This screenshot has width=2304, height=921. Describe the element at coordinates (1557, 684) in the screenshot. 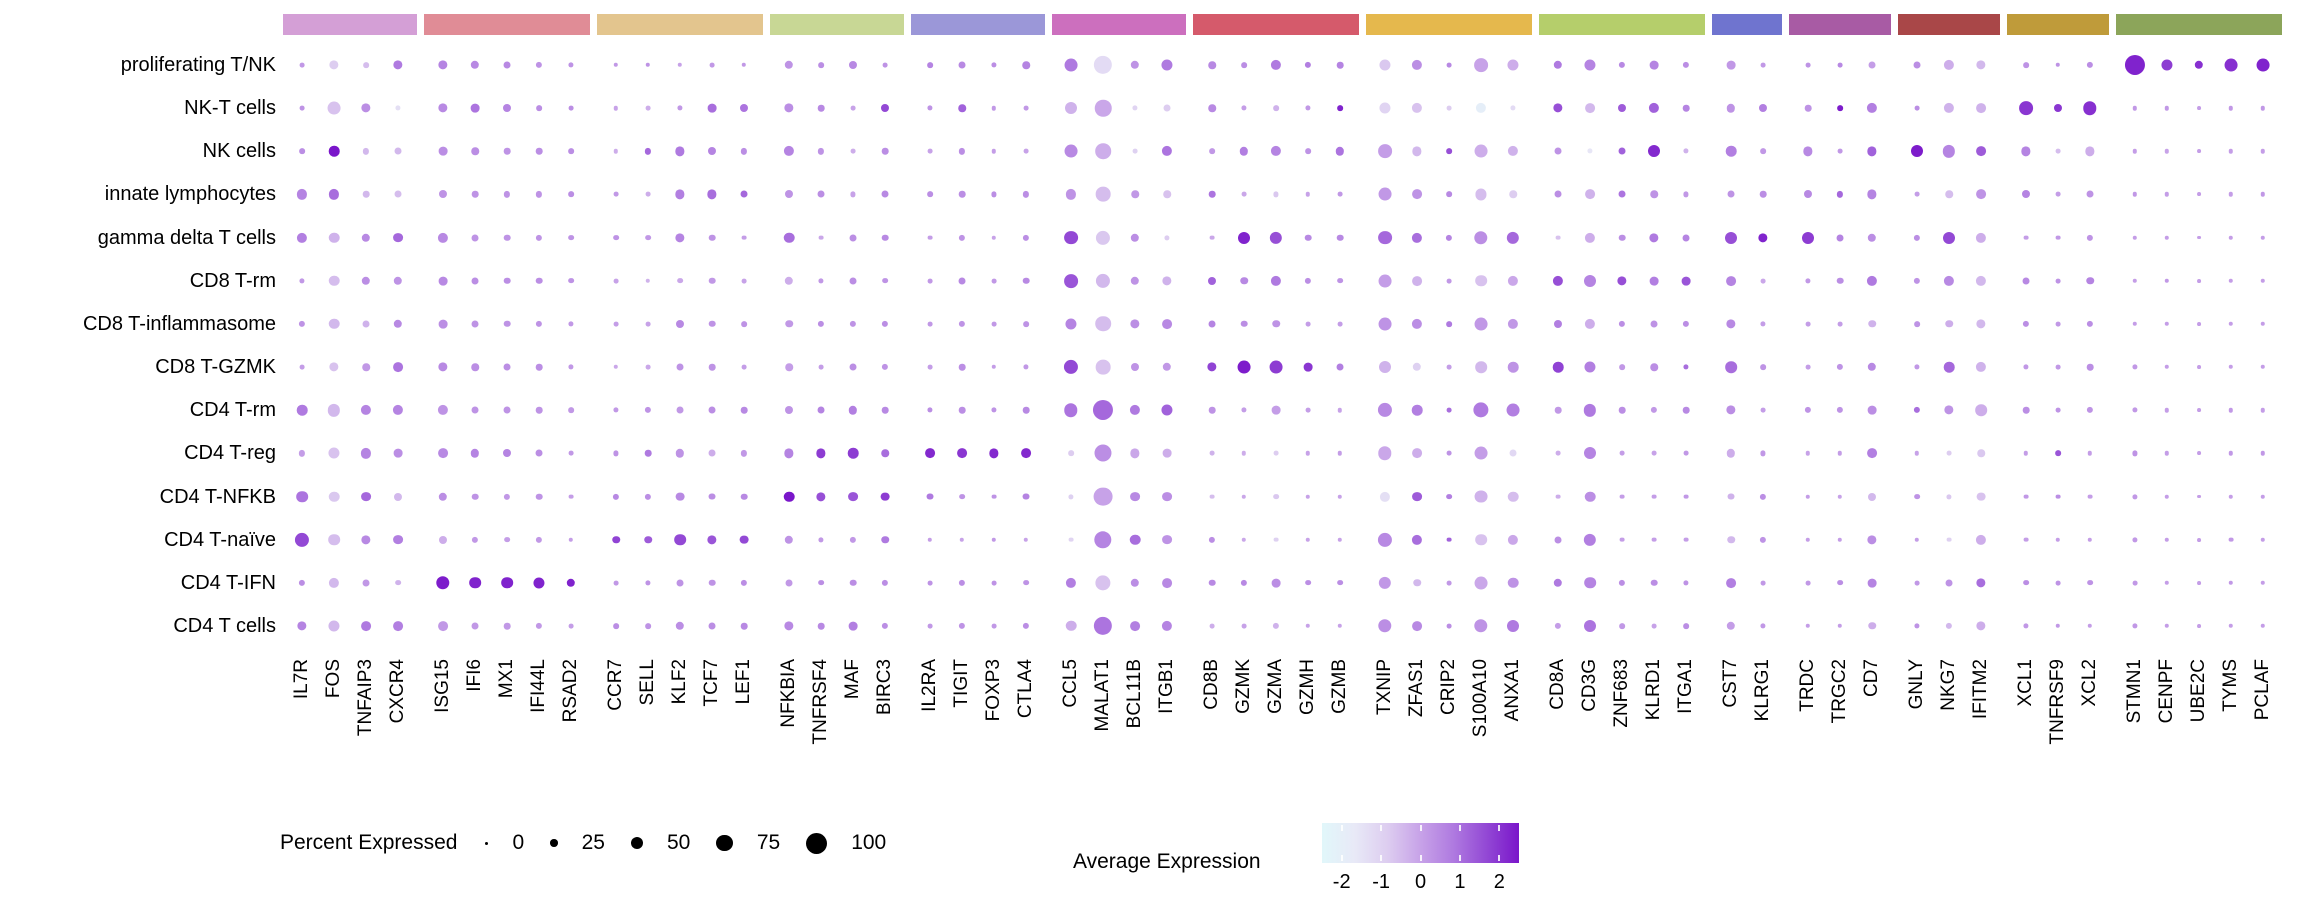

I see `gene-label: CD8A` at that location.